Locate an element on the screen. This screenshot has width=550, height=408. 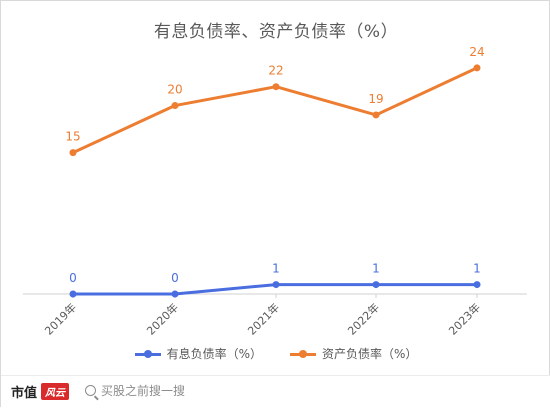
search-icon is located at coordinates (90, 390).